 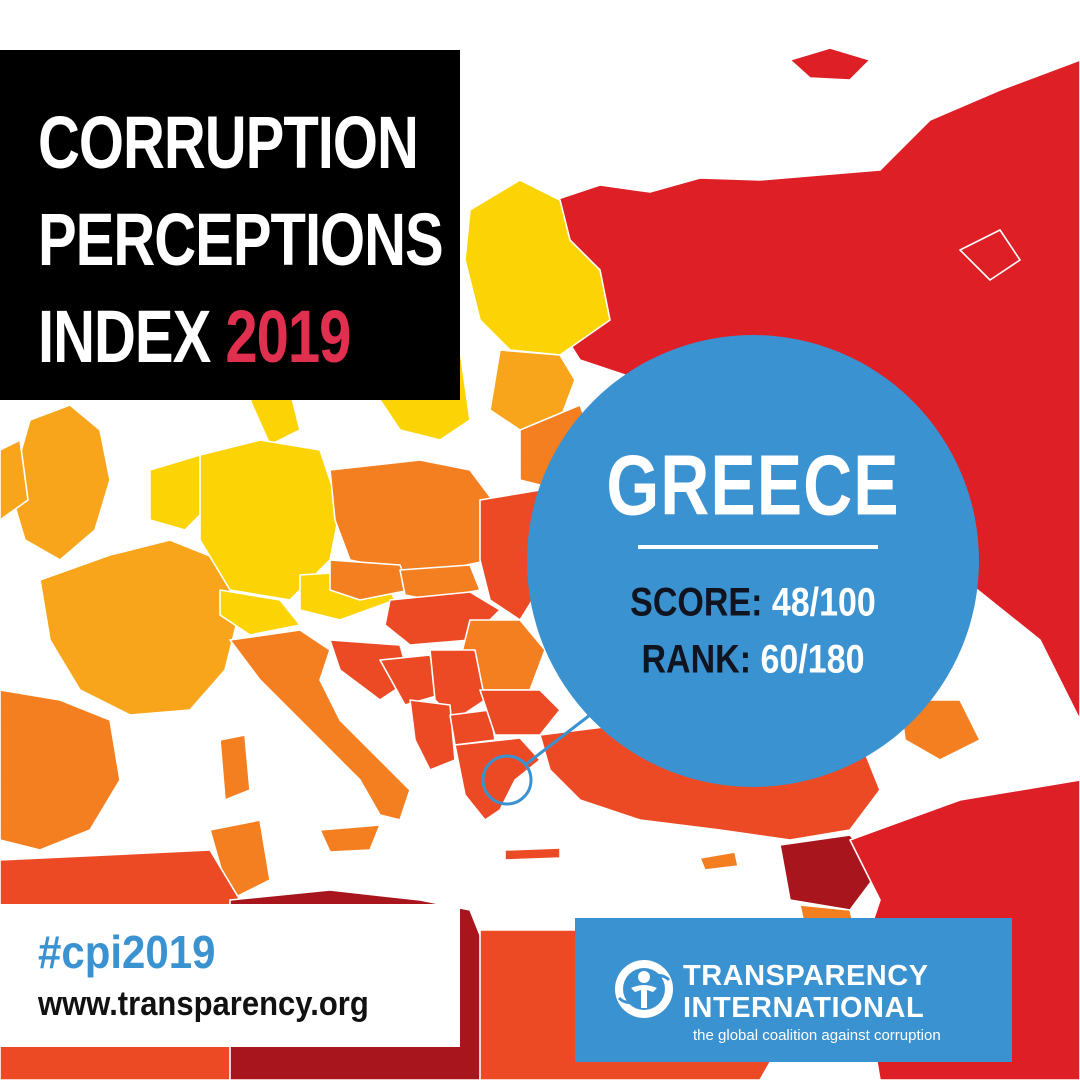 What do you see at coordinates (370, 670) in the screenshot?
I see `region-slovenia-croatia` at bounding box center [370, 670].